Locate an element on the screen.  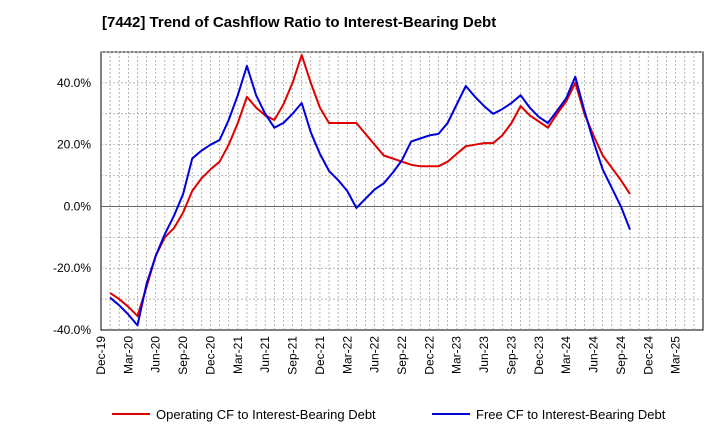
y-tick-label: 40.0% is located at coordinates (74, 83).